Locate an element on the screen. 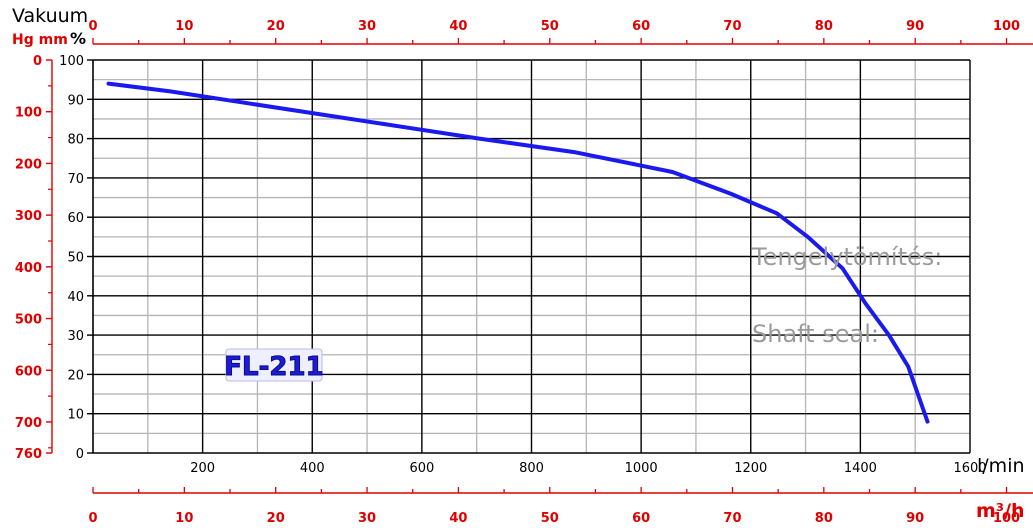 This screenshot has height=528, width=1033. percent-tick-label: 100 is located at coordinates (71, 61).